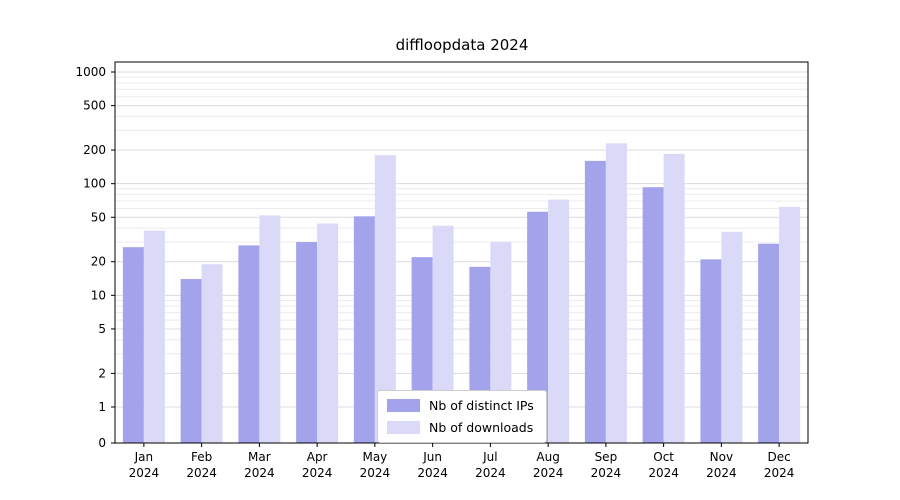 This screenshot has height=500, width=900. What do you see at coordinates (317, 457) in the screenshot?
I see `x-tick-label-month: Apr` at bounding box center [317, 457].